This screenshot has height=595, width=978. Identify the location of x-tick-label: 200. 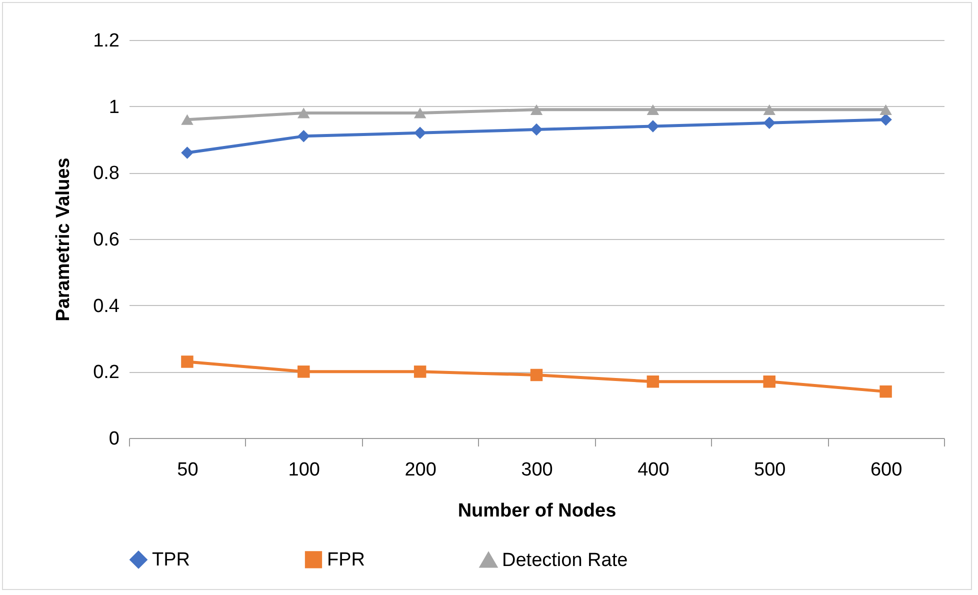
(420, 470).